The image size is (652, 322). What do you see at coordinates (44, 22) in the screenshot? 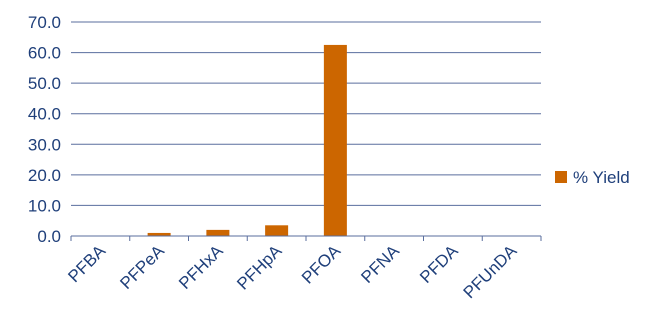
I see `y-tick-label: 70.0` at bounding box center [44, 22].